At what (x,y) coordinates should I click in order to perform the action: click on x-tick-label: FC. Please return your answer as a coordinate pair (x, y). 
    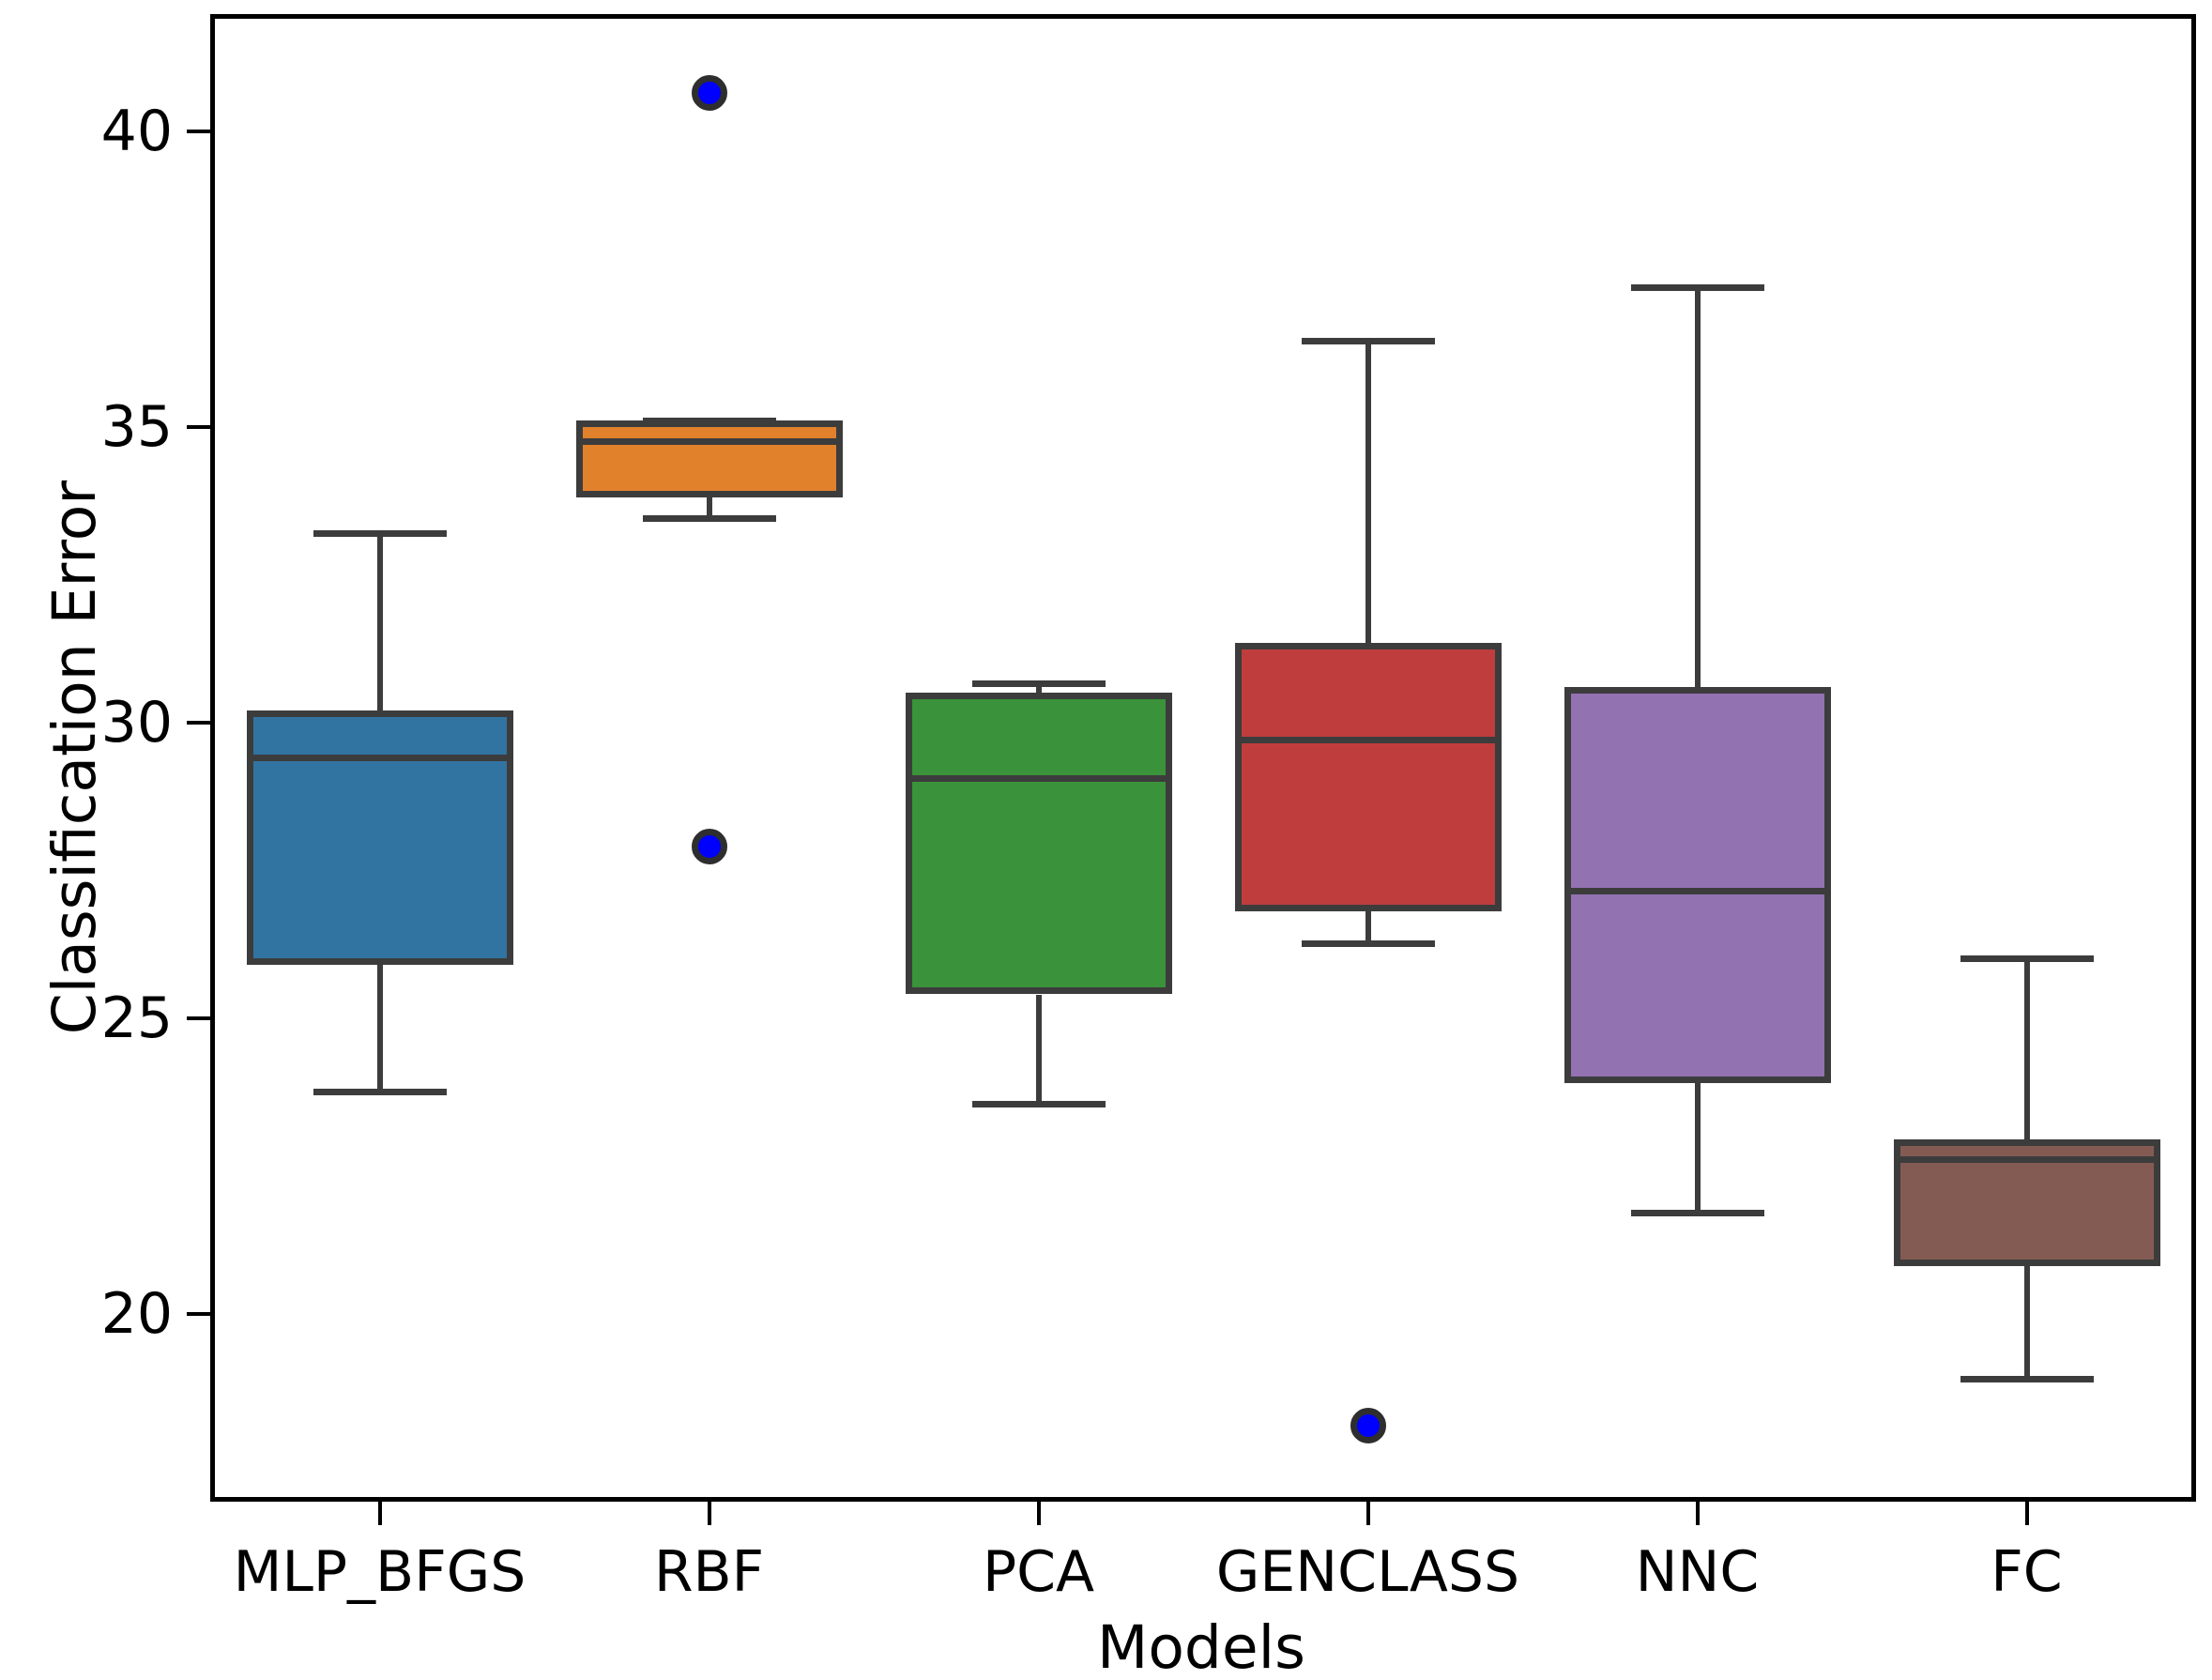
    Looking at the image, I should click on (2027, 1572).